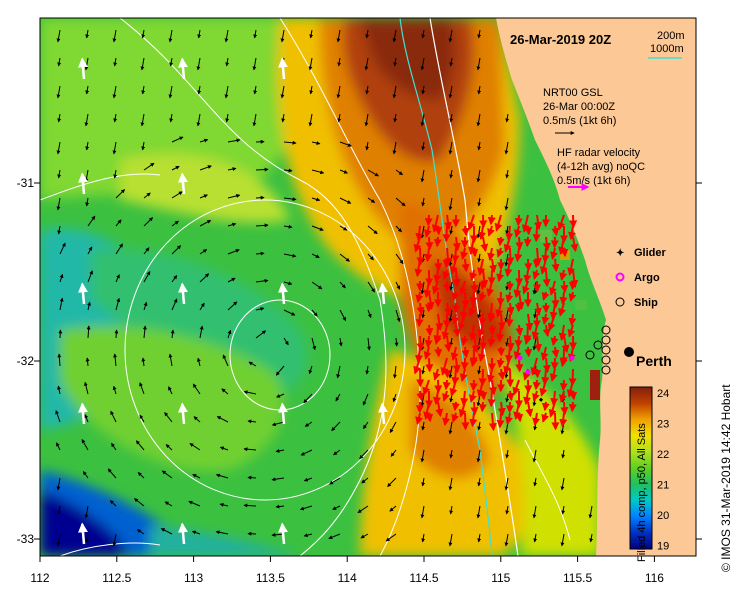 The image size is (739, 592). I want to click on x-tick-label: 112, so click(39, 578).